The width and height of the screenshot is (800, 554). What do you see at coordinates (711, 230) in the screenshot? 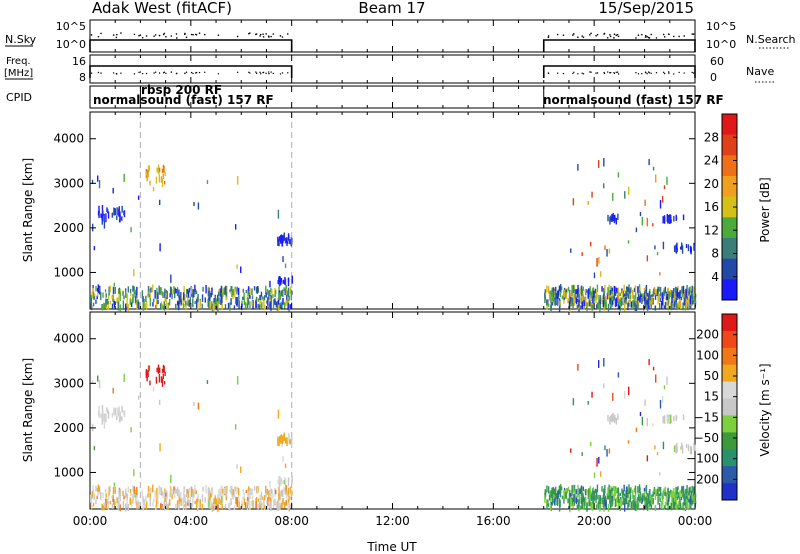
I see `power-colorbar-tick-label: 12` at bounding box center [711, 230].